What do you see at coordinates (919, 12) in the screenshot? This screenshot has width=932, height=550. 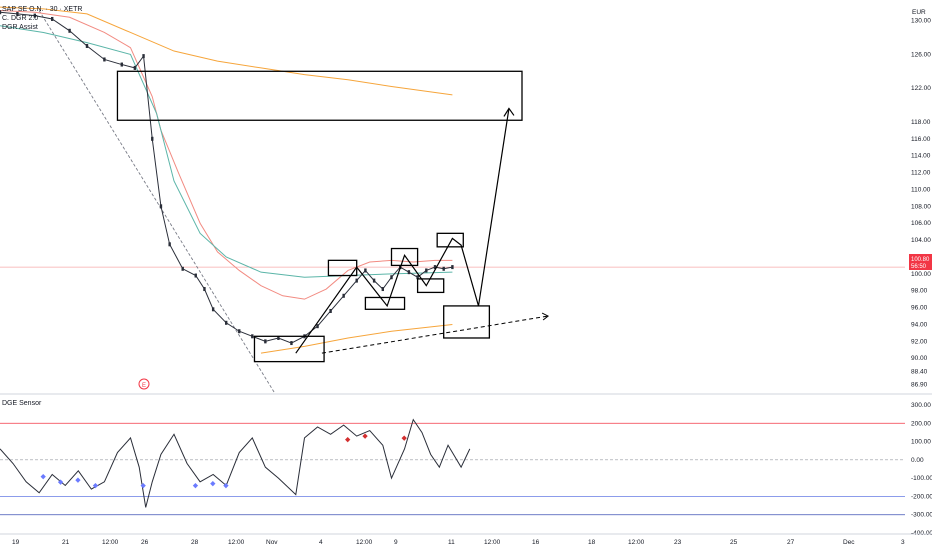 I see `currency-label: EUR` at bounding box center [919, 12].